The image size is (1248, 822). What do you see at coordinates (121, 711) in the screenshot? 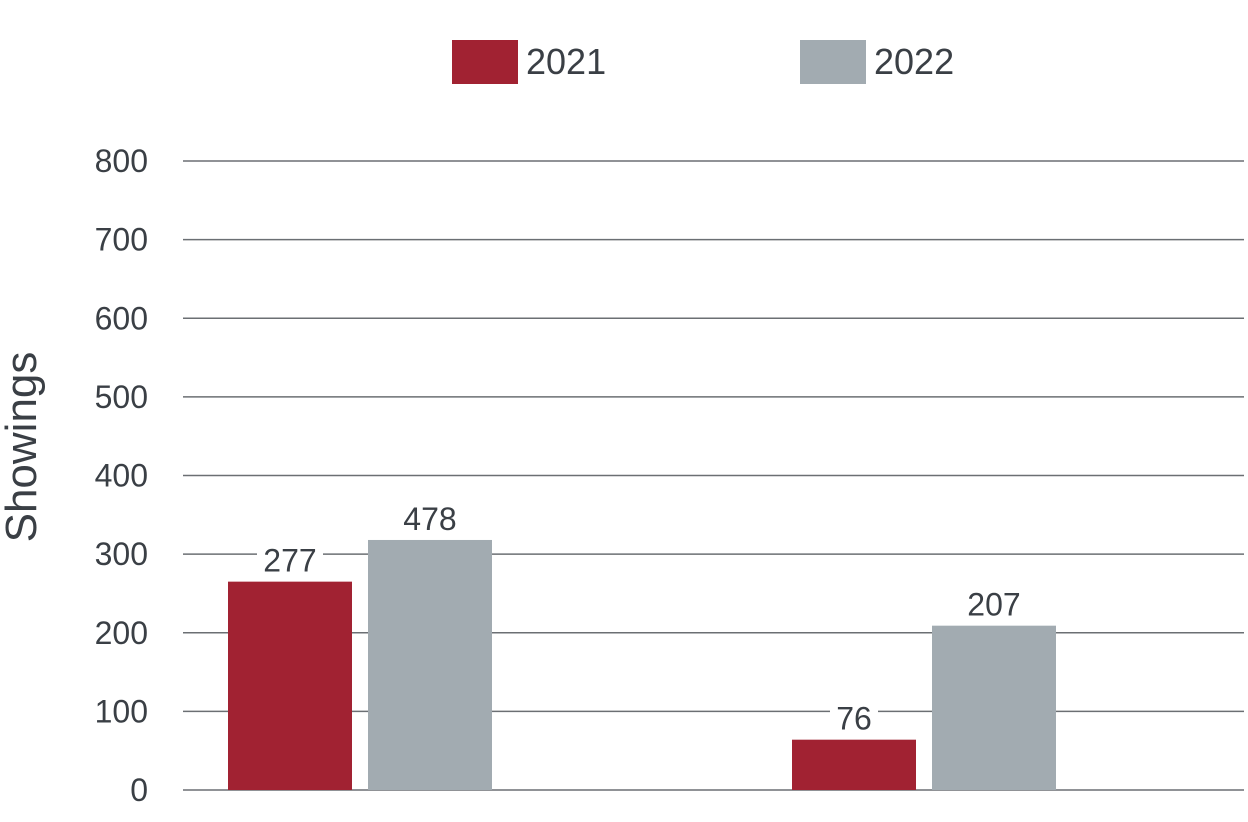
I see `y-tick-label: 100` at bounding box center [121, 711].